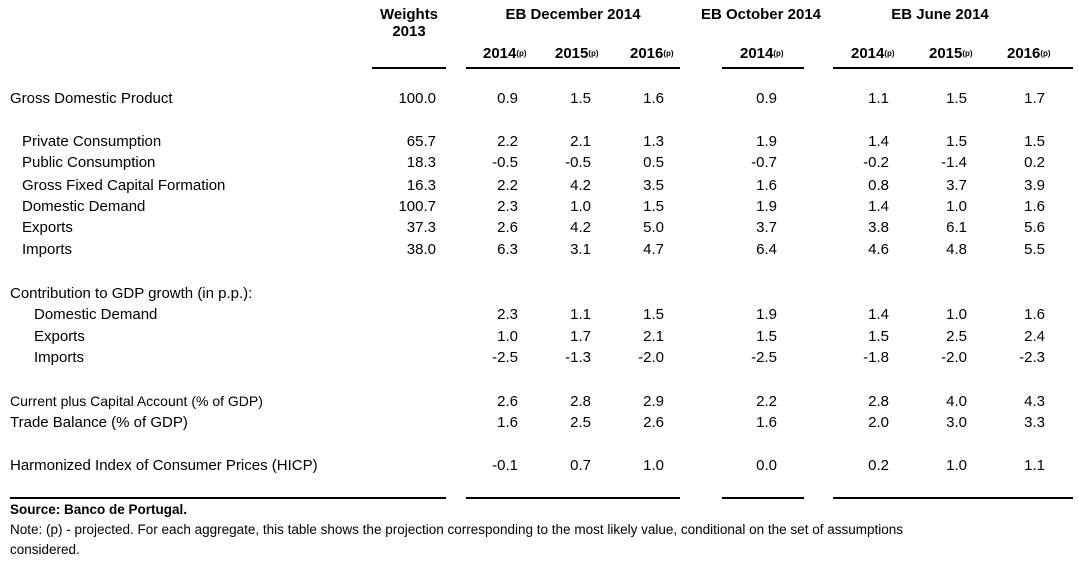 This screenshot has width=1079, height=569. What do you see at coordinates (956, 422) in the screenshot?
I see `value-cell: 3.0` at bounding box center [956, 422].